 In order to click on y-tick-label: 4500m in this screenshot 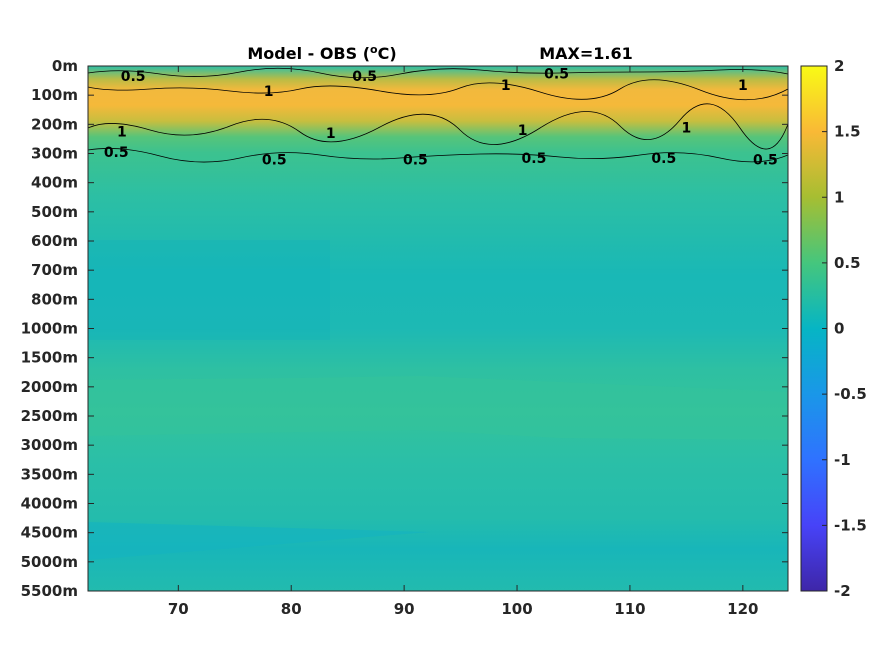, I will do `click(49, 533)`.